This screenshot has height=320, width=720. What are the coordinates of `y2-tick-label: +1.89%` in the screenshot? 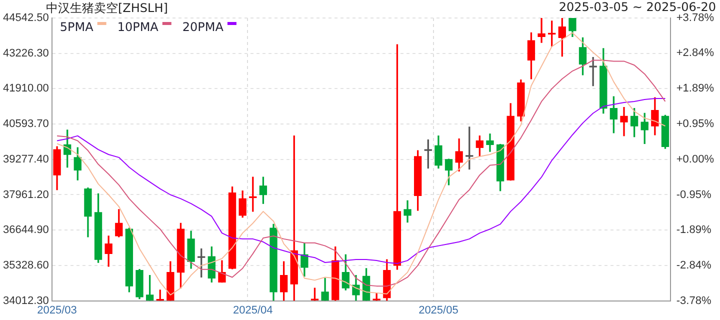 It's located at (695, 88).